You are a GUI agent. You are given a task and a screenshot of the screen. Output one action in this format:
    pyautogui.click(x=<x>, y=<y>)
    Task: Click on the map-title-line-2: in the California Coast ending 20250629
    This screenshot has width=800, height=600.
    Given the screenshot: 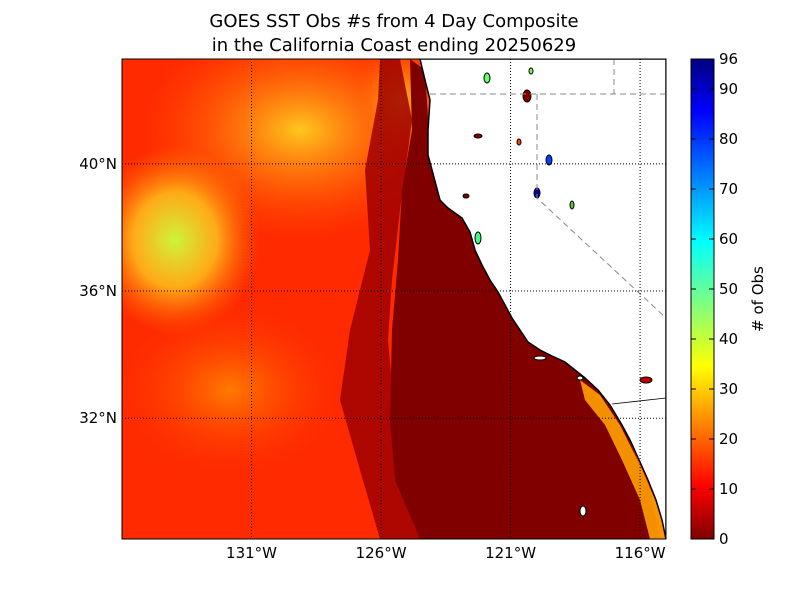 What is the action you would take?
    pyautogui.click(x=394, y=45)
    